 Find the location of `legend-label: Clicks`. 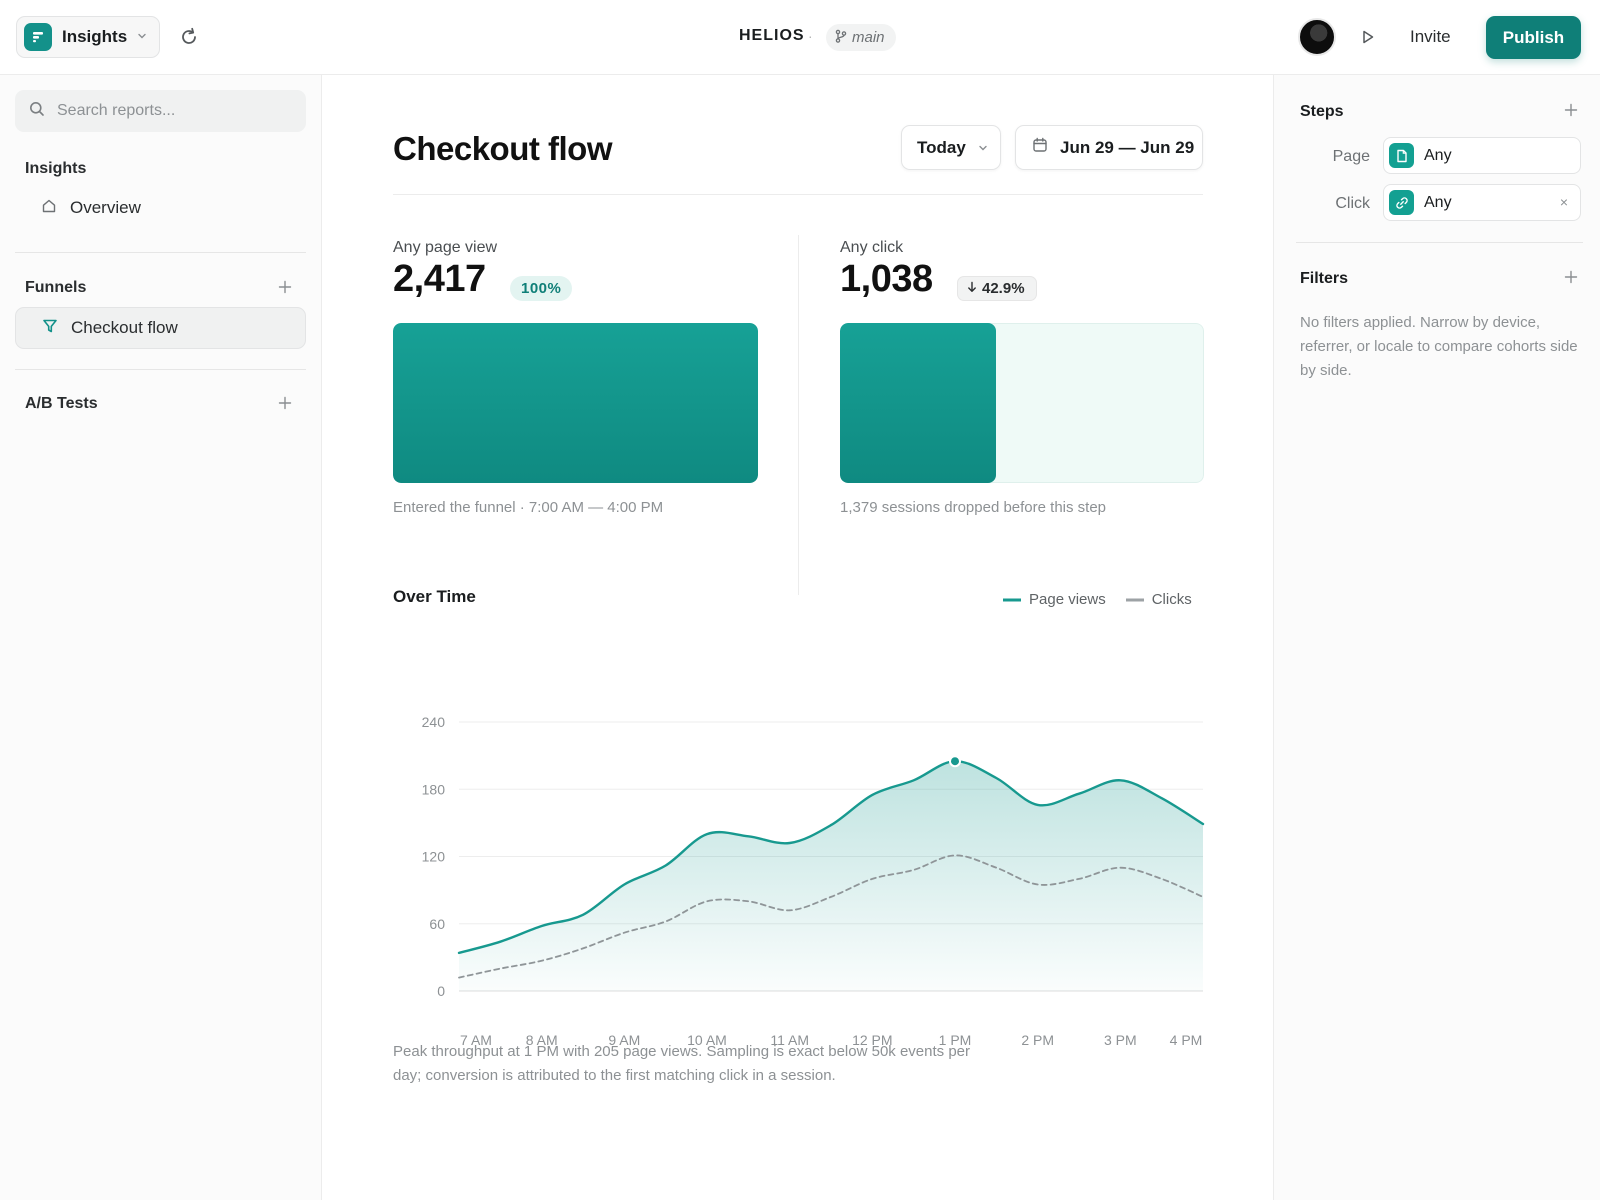

legend-label: Clicks is located at coordinates (1171, 599).